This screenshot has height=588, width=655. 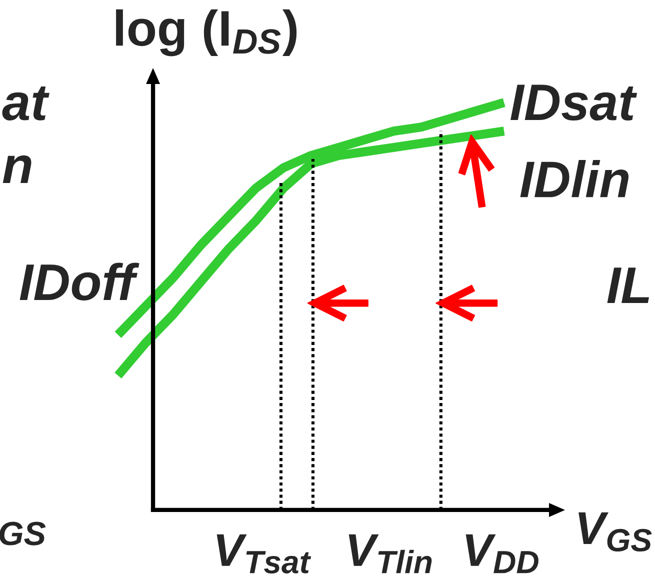 What do you see at coordinates (574, 102) in the screenshot?
I see `series-label: IDsat` at bounding box center [574, 102].